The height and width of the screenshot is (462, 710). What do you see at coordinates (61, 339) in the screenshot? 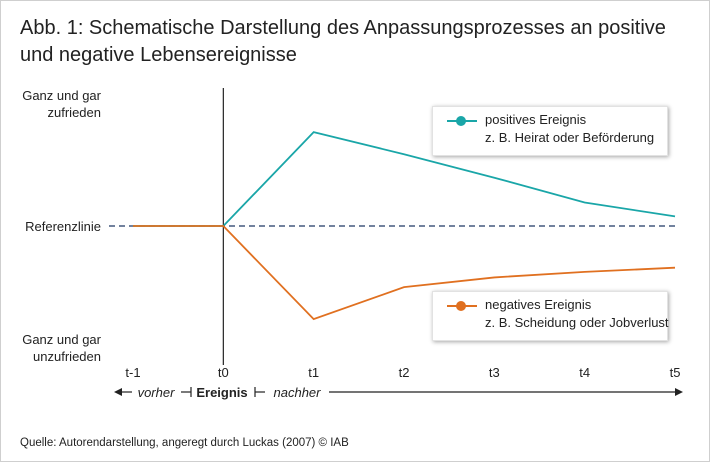
I see `y-label-bottom-line1: Ganz und gar` at bounding box center [61, 339].